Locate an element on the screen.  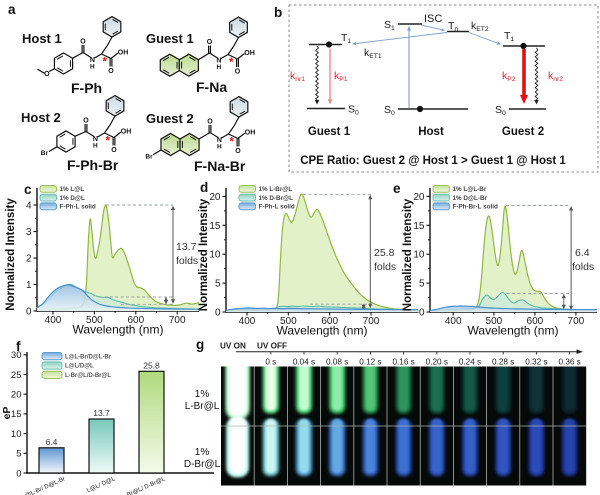
svg-text: L@L-Br/D@L-Br is located at coordinates (88, 357).